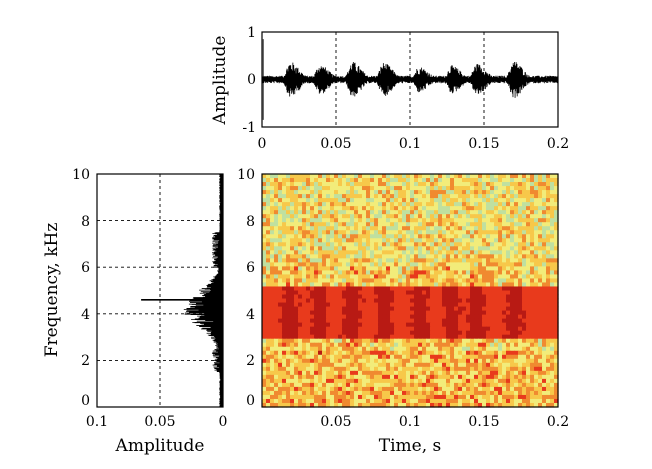 The width and height of the screenshot is (652, 469). What do you see at coordinates (249, 128) in the screenshot?
I see `waveform-ytick: -1` at bounding box center [249, 128].